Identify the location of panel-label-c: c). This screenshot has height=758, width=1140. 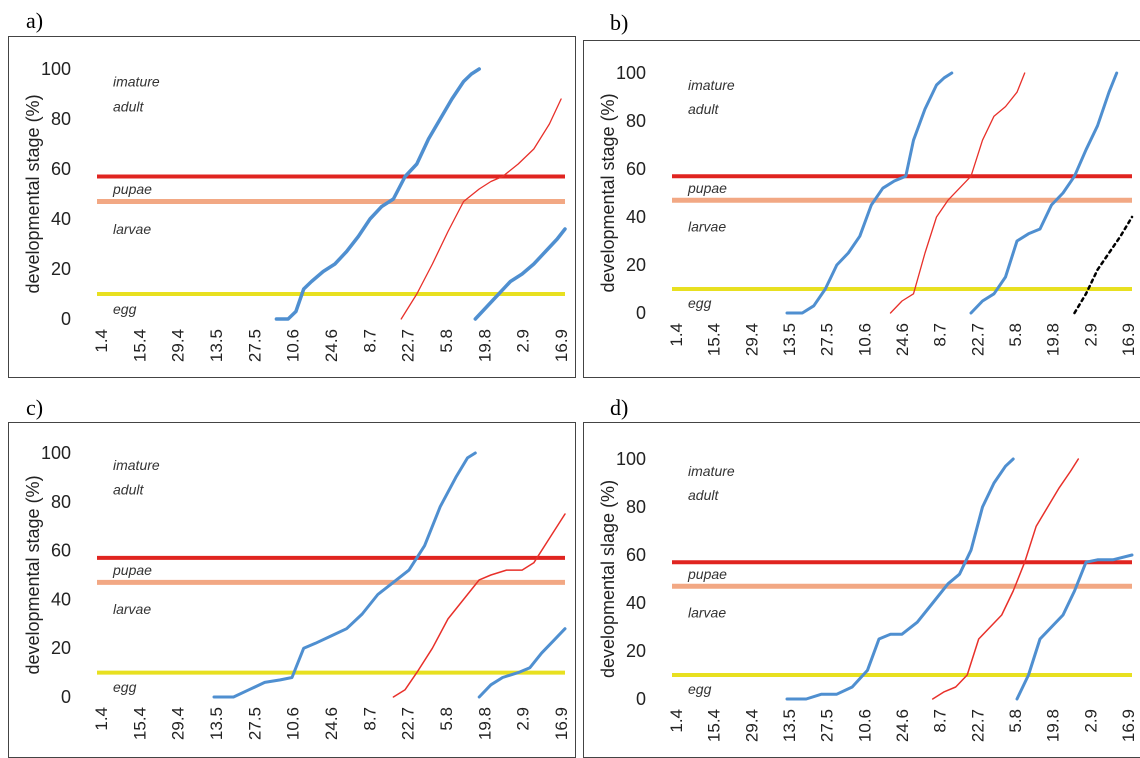
(35, 407).